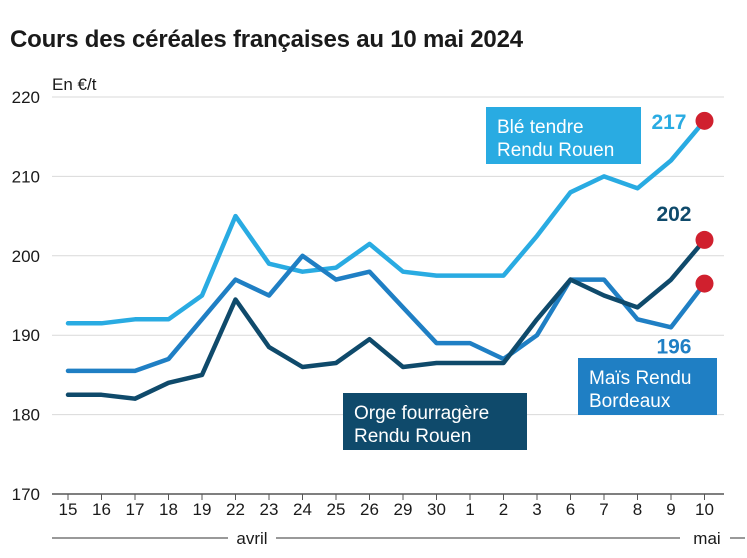 The image size is (747, 558). I want to click on x-tick-label: 15, so click(68, 509).